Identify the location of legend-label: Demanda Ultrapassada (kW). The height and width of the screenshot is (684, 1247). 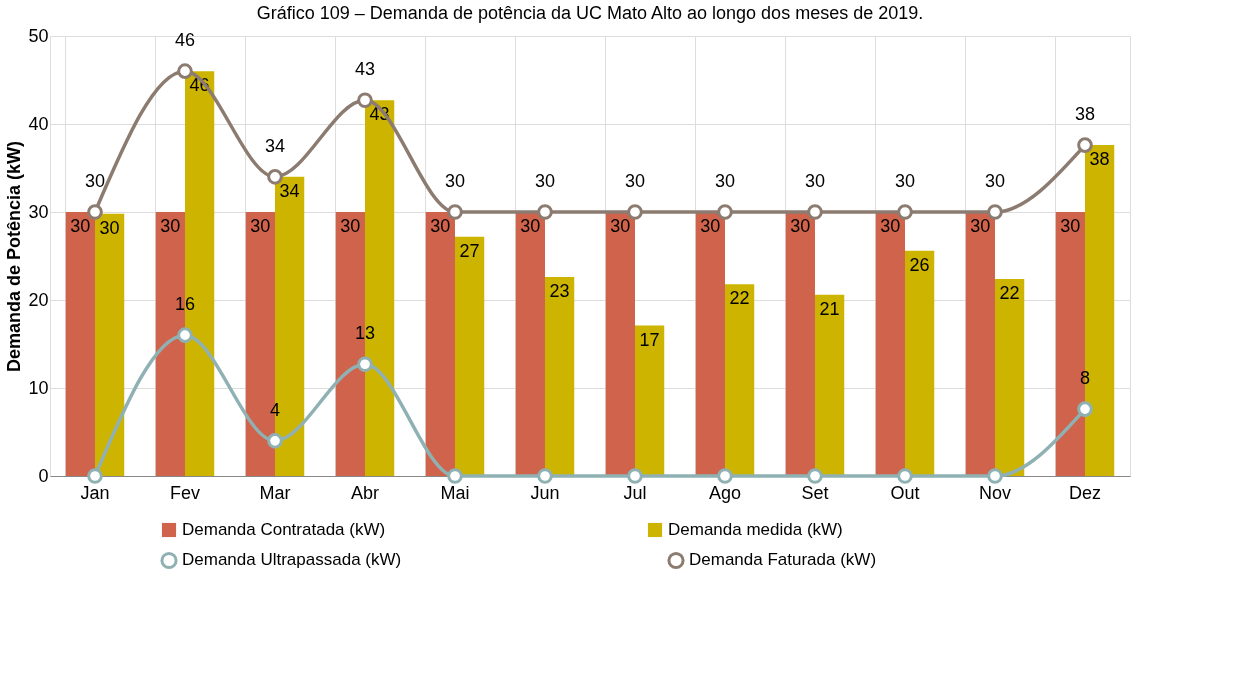
(292, 560).